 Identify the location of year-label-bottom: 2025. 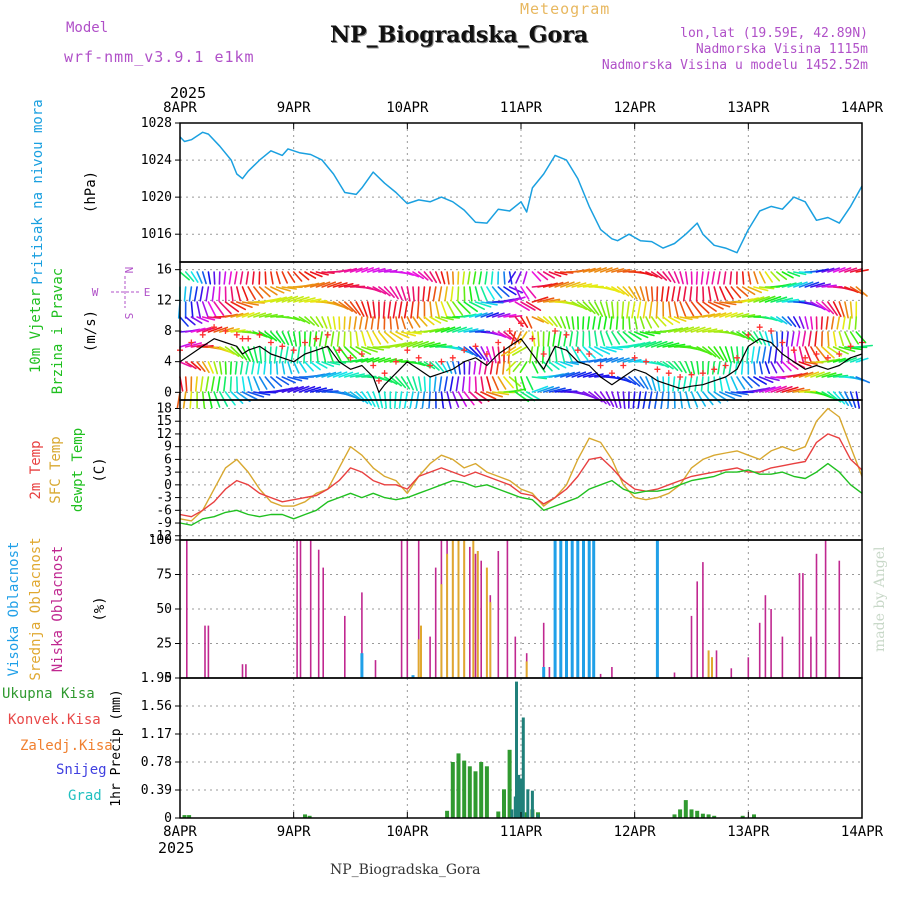
(176, 848).